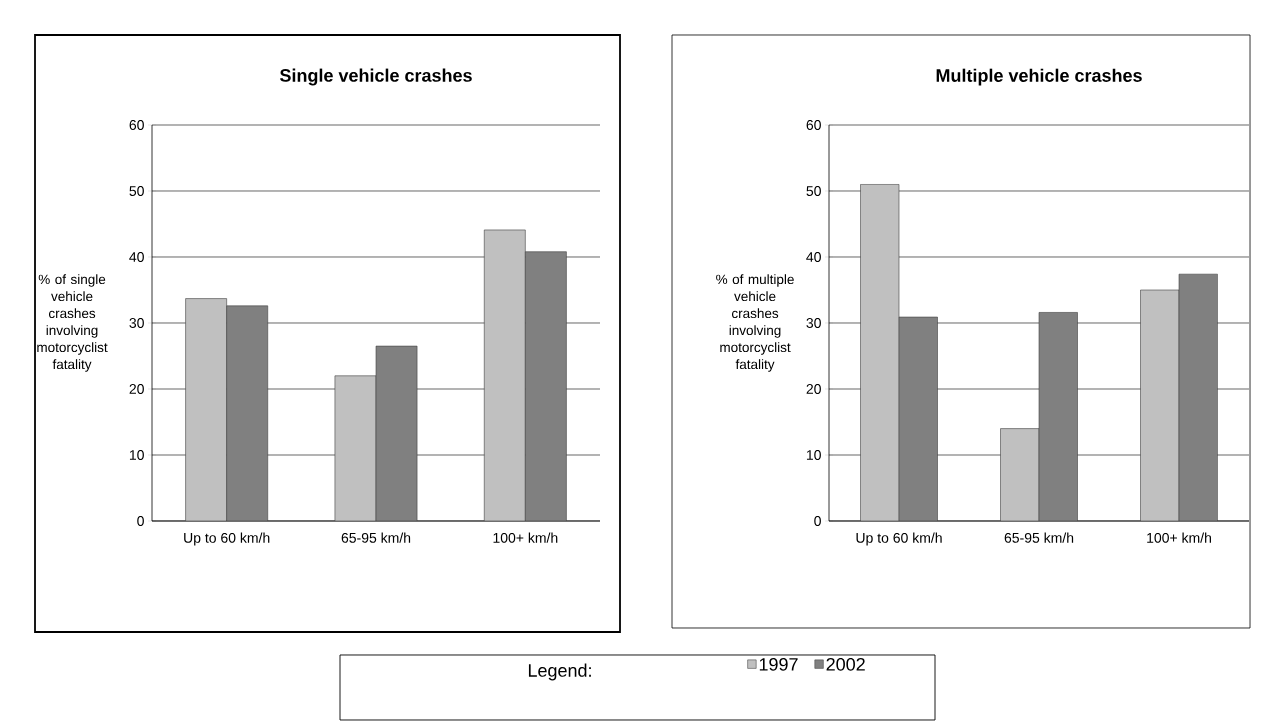 Image resolution: width=1271 pixels, height=728 pixels. I want to click on legend-label: 1997, so click(778, 664).